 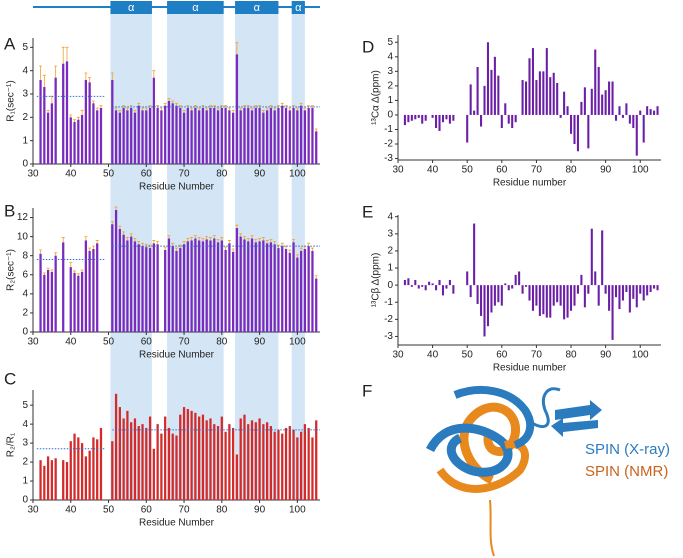 What do you see at coordinates (33, 510) in the screenshot?
I see `x-tick-label: 30` at bounding box center [33, 510].